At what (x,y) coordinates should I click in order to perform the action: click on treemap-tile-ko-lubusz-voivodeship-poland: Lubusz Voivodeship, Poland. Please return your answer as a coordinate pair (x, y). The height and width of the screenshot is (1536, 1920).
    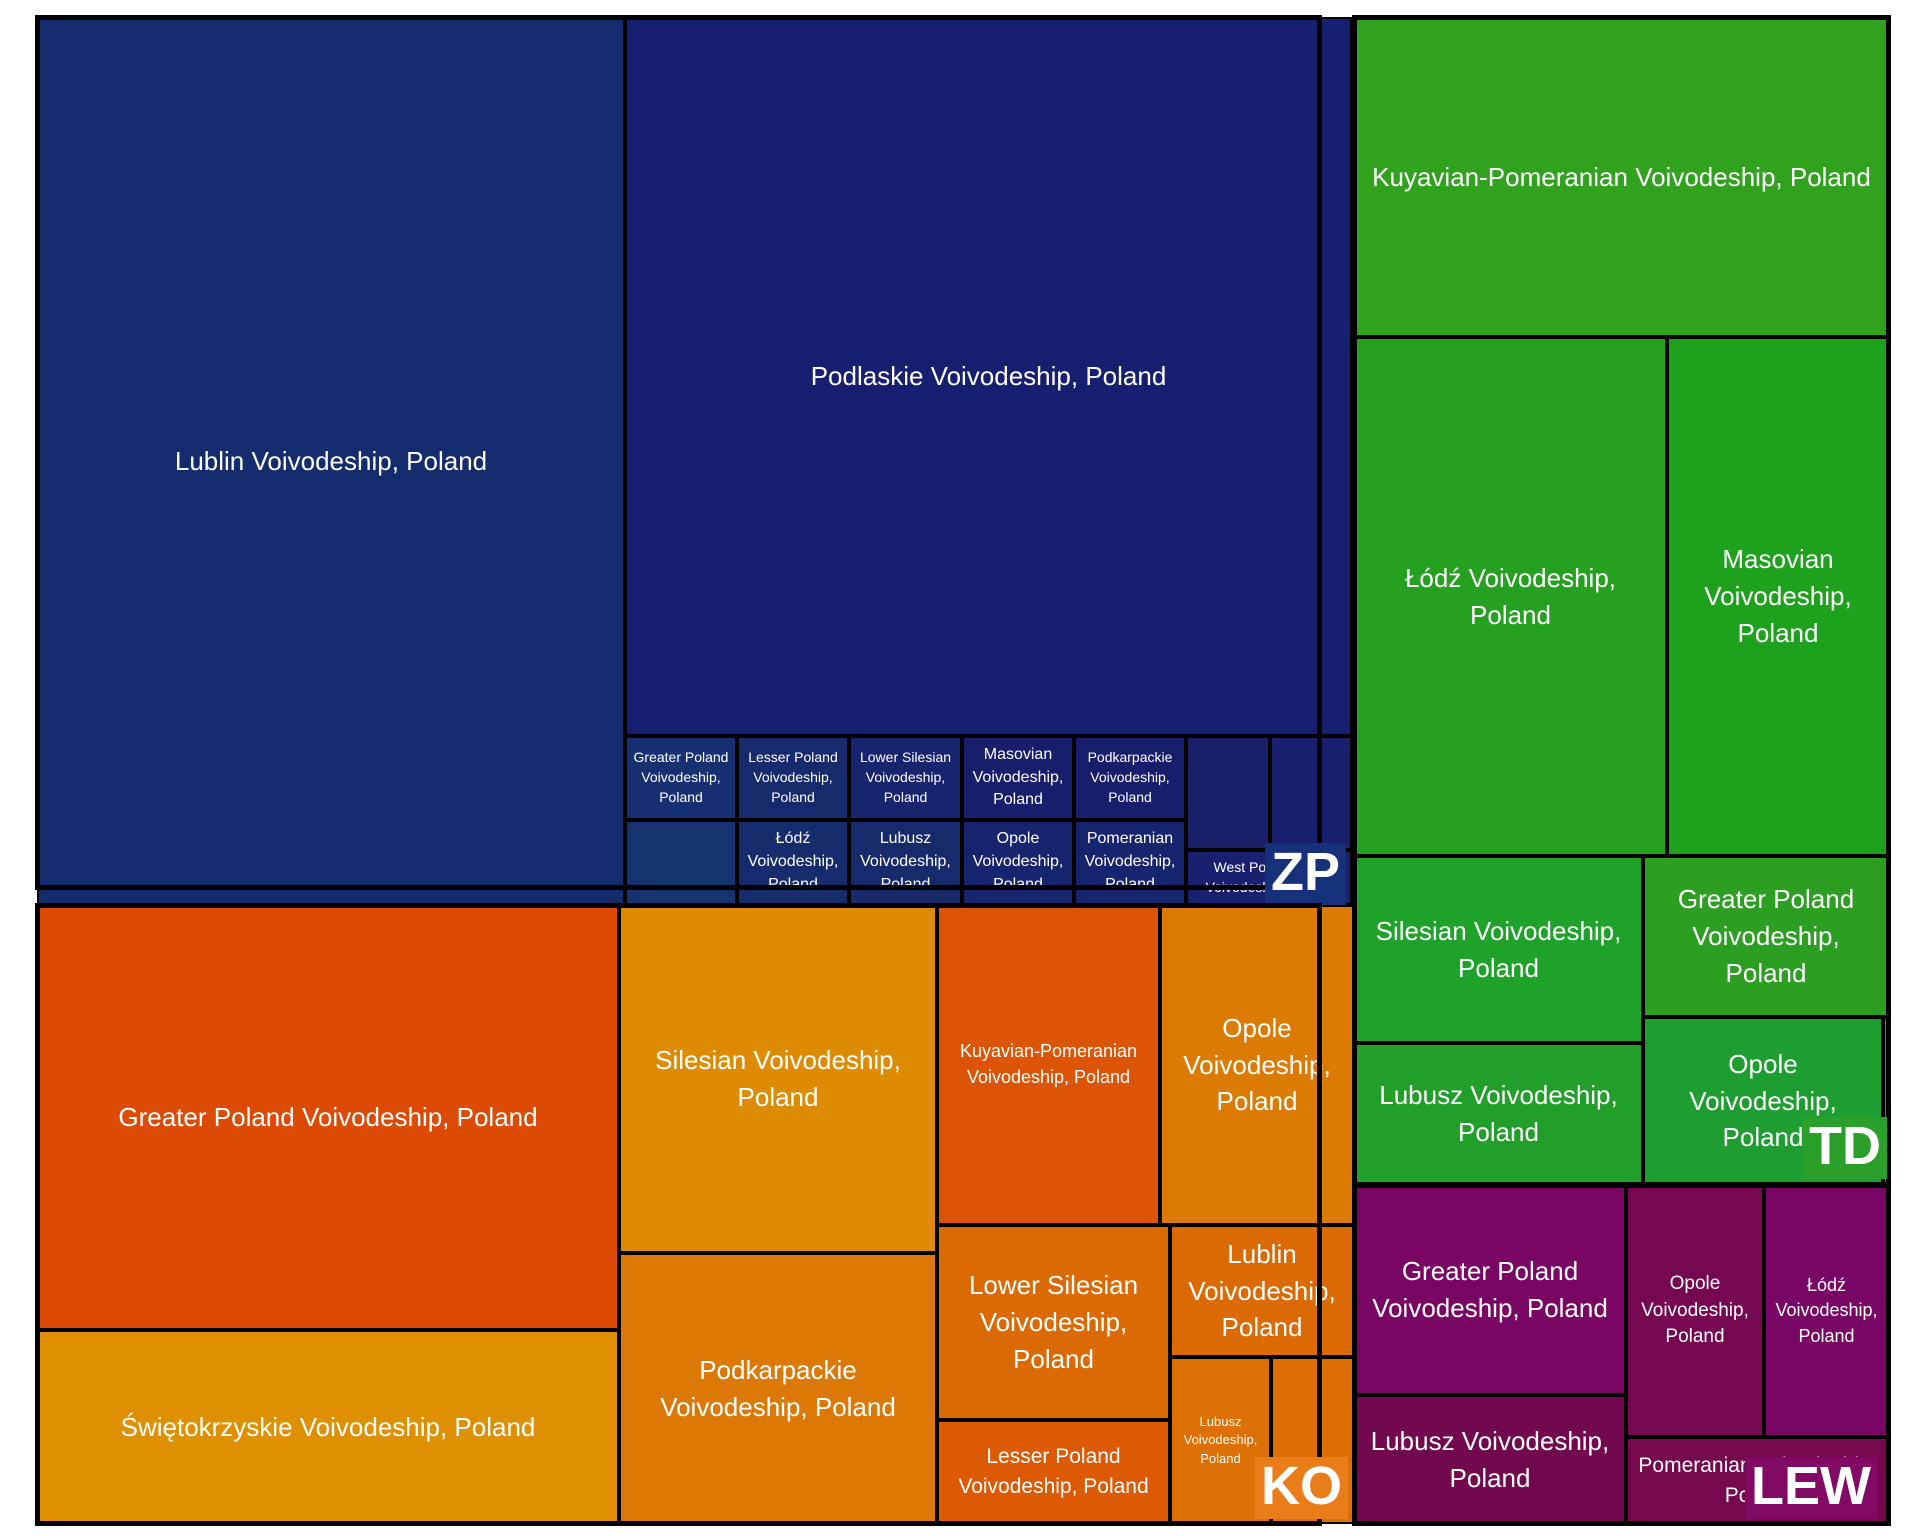
    Looking at the image, I should click on (1220, 1440).